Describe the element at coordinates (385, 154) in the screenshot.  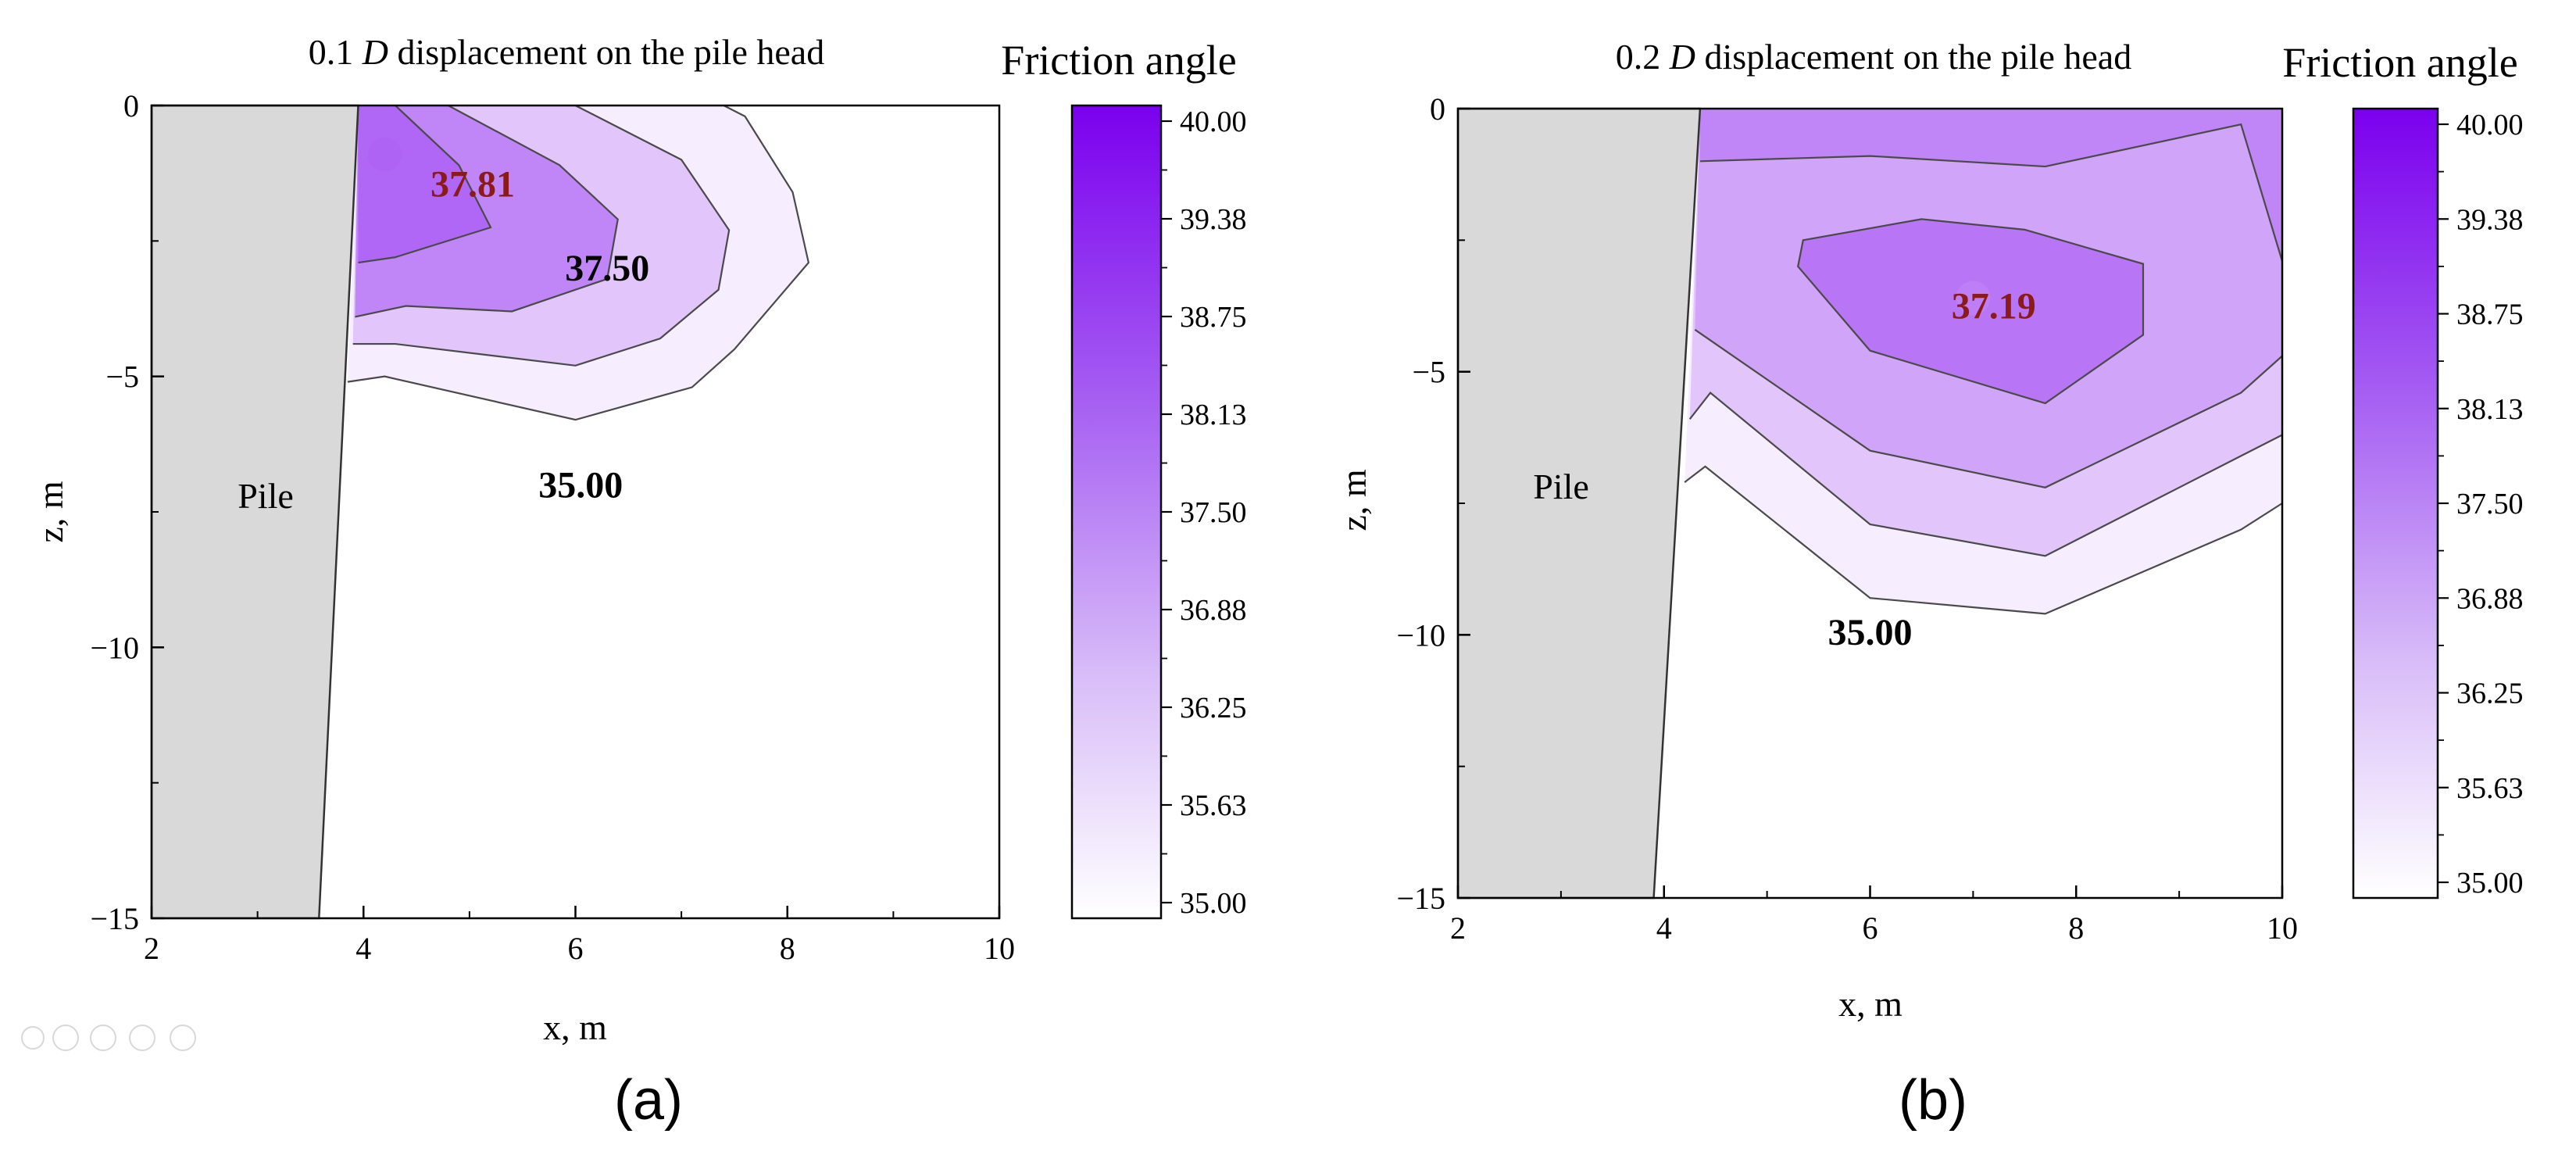
I see `panel-a-peak` at that location.